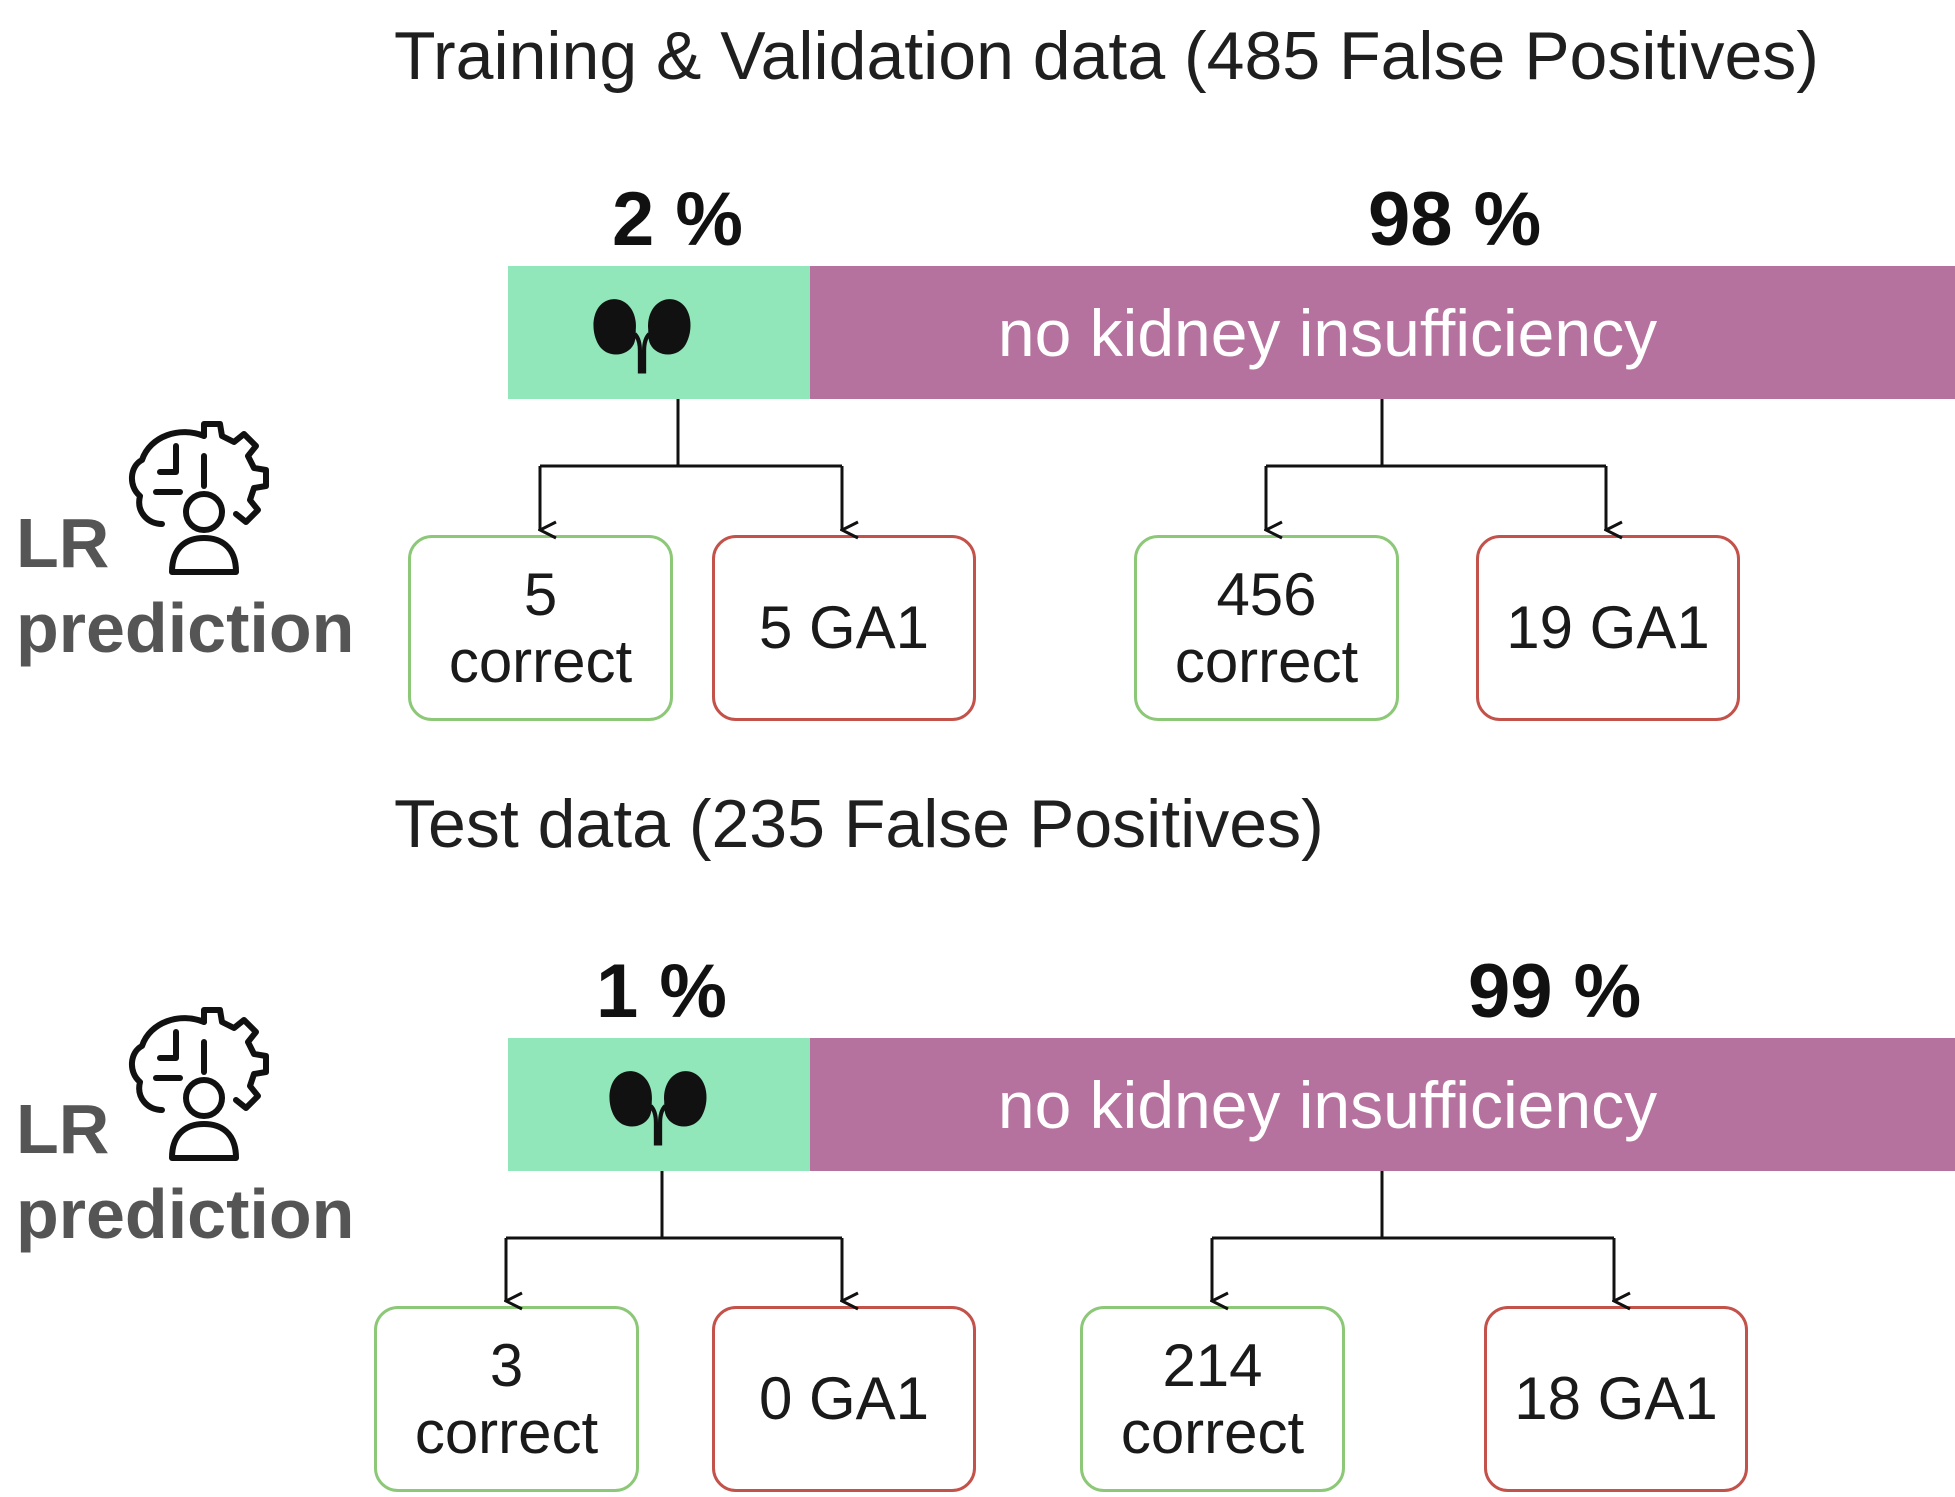 This screenshot has width=1955, height=1497. What do you see at coordinates (63, 543) in the screenshot?
I see `panel-1-model-label-line1: LR` at bounding box center [63, 543].